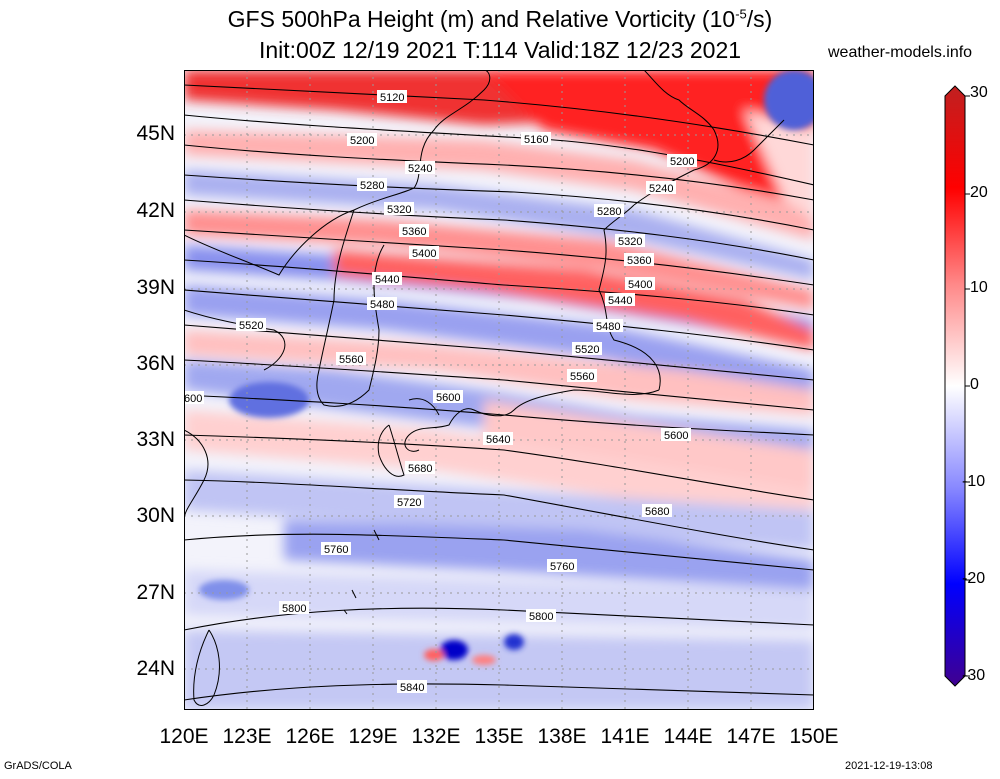 The height and width of the screenshot is (779, 1000). What do you see at coordinates (889, 766) in the screenshot?
I see `generation-timestamp: 2021-12-19-13:08` at bounding box center [889, 766].